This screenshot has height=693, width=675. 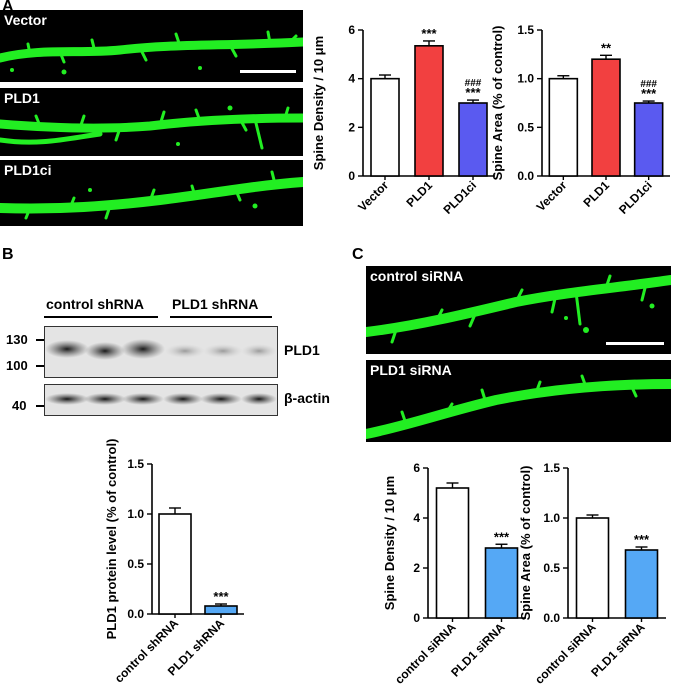 What do you see at coordinates (302, 350) in the screenshot?
I see `blot-band-label-pld1: PLD1` at bounding box center [302, 350].